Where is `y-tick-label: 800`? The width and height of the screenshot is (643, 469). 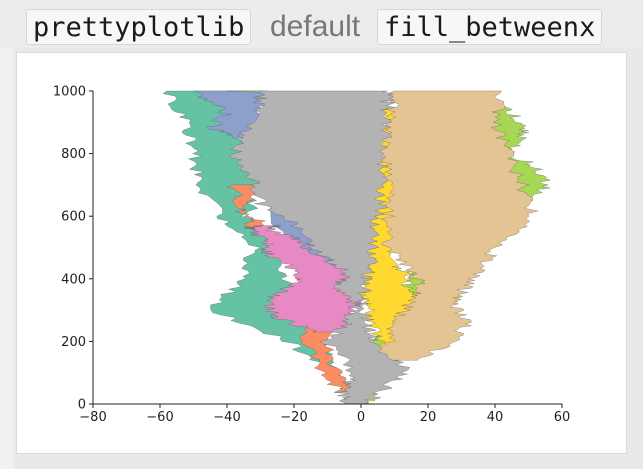 y-tick-label: 800 is located at coordinates (73, 154).